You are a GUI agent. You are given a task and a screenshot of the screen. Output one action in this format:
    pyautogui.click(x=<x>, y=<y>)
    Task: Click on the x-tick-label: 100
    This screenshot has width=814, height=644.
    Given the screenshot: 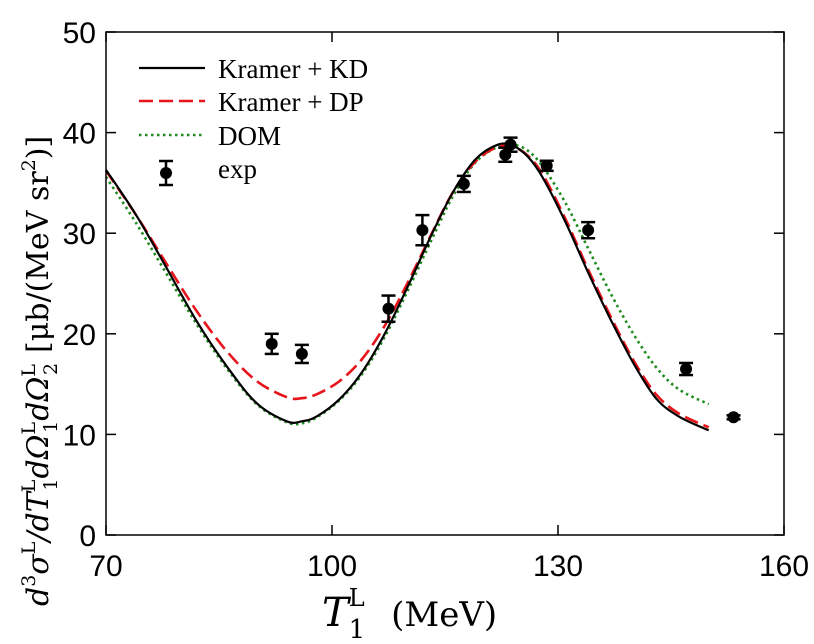 What is the action you would take?
    pyautogui.click(x=332, y=566)
    